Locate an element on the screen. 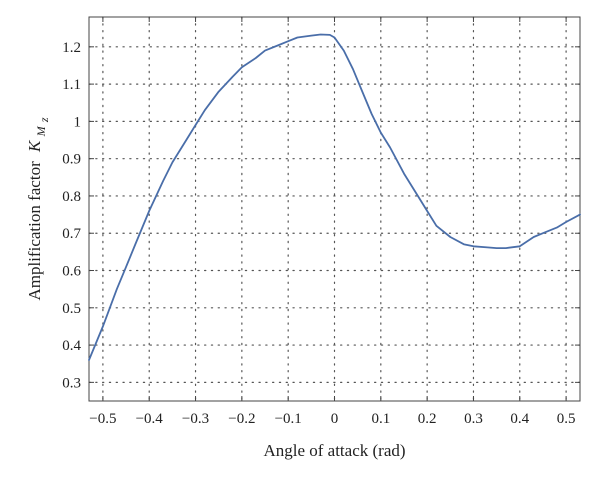  x-tick-label: 0.1 is located at coordinates (380, 419).